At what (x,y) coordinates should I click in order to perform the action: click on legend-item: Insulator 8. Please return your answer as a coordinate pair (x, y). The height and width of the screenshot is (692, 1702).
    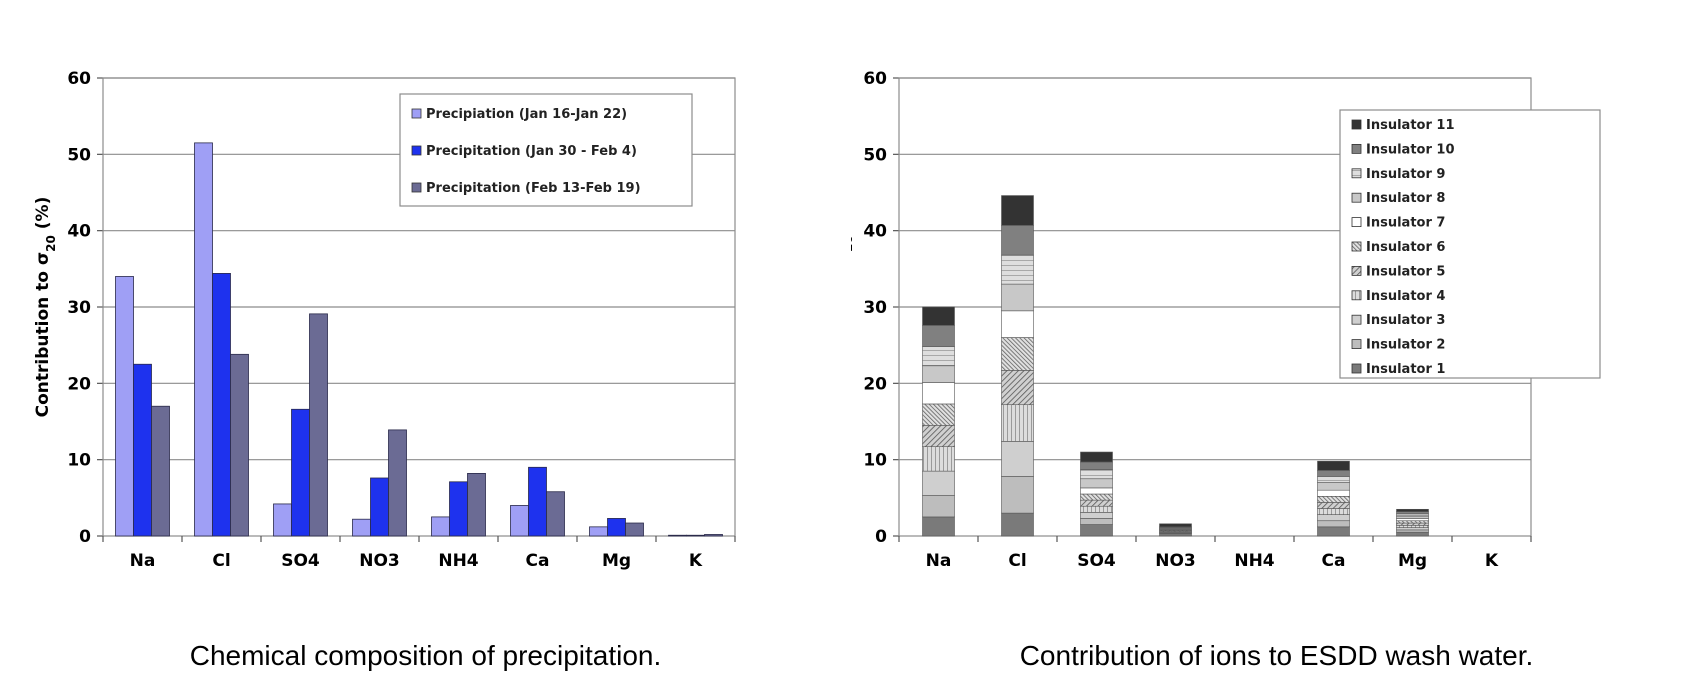
    Looking at the image, I should click on (1398, 198).